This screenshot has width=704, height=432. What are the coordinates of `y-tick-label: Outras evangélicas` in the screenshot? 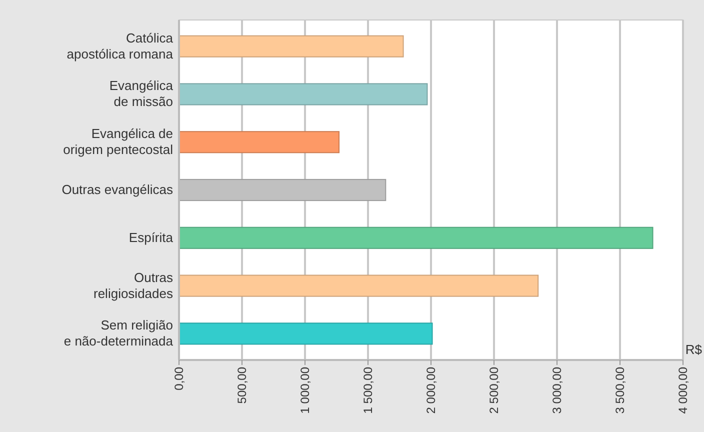 It's located at (118, 189).